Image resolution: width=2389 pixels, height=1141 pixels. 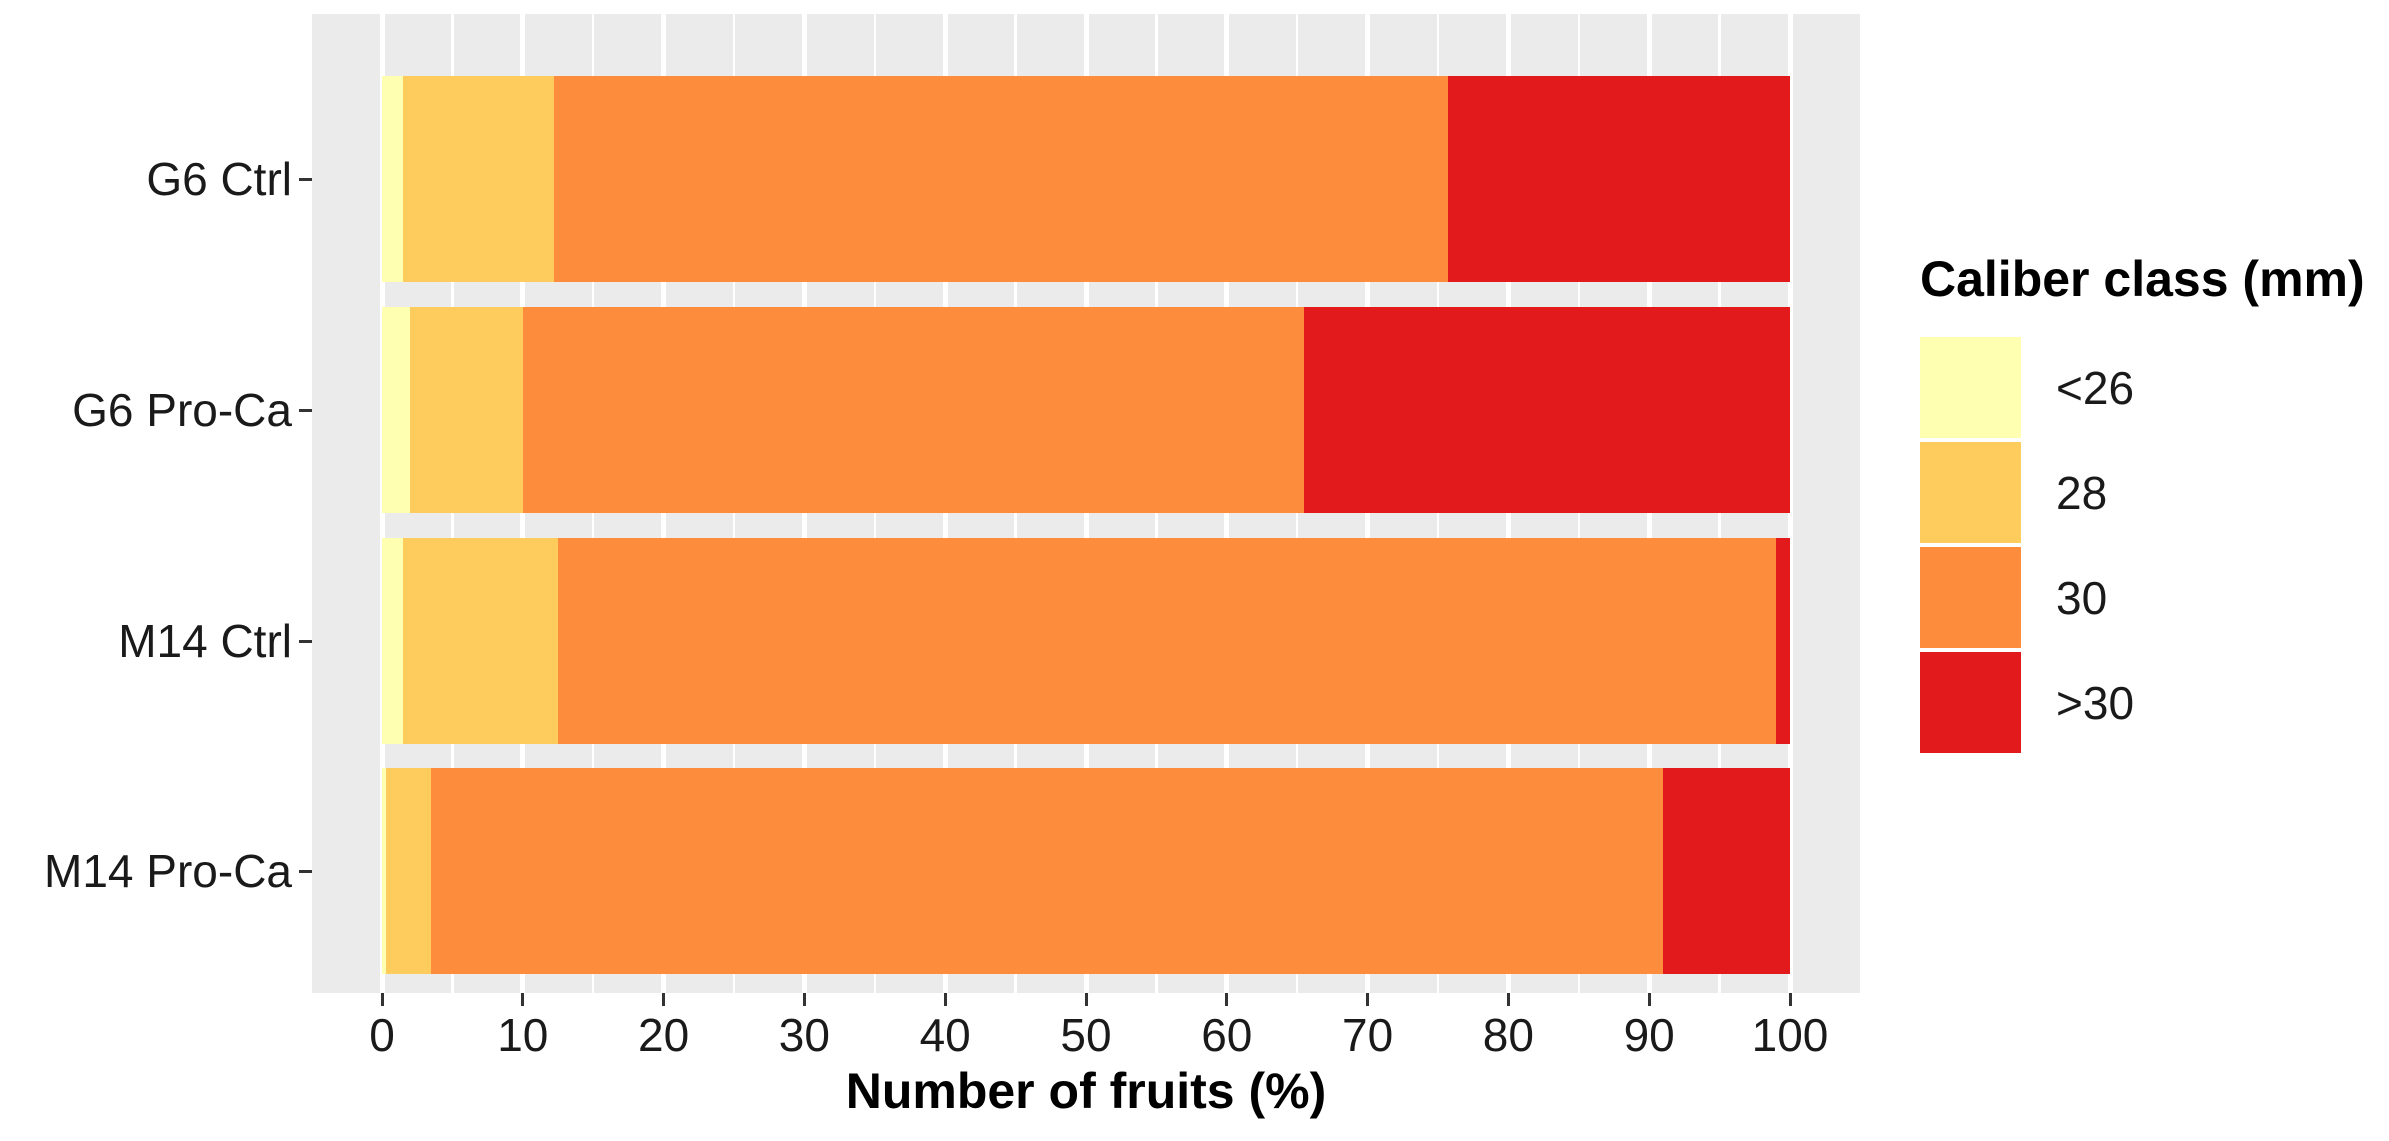 What do you see at coordinates (382, 1035) in the screenshot?
I see `x-tick-label: 0` at bounding box center [382, 1035].